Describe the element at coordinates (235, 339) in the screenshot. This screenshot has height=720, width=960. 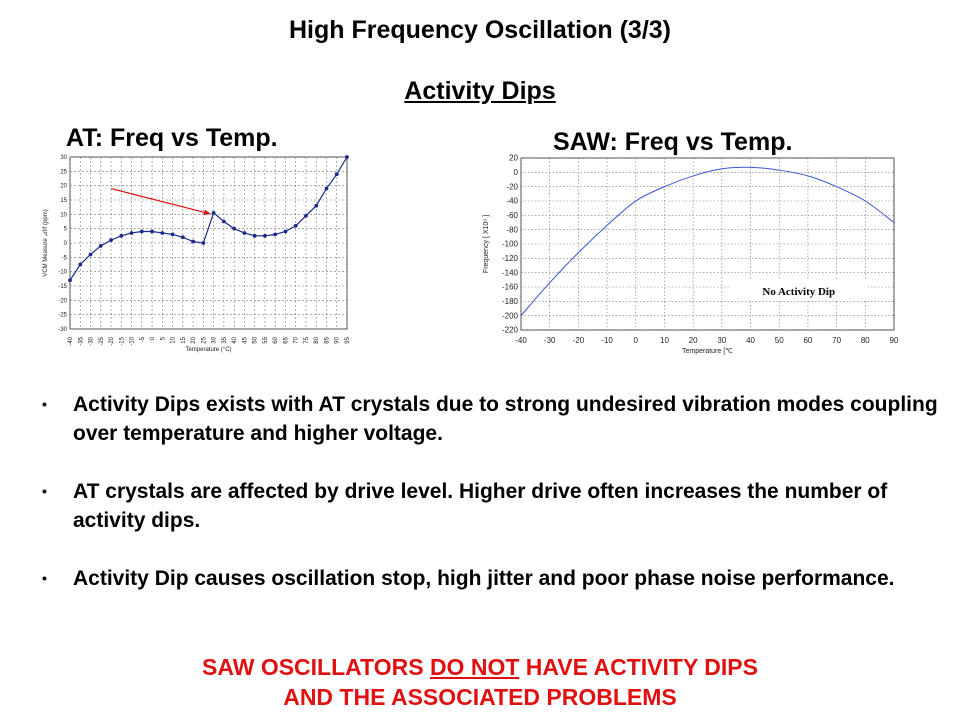
I see `x-tick-label: 40` at that location.